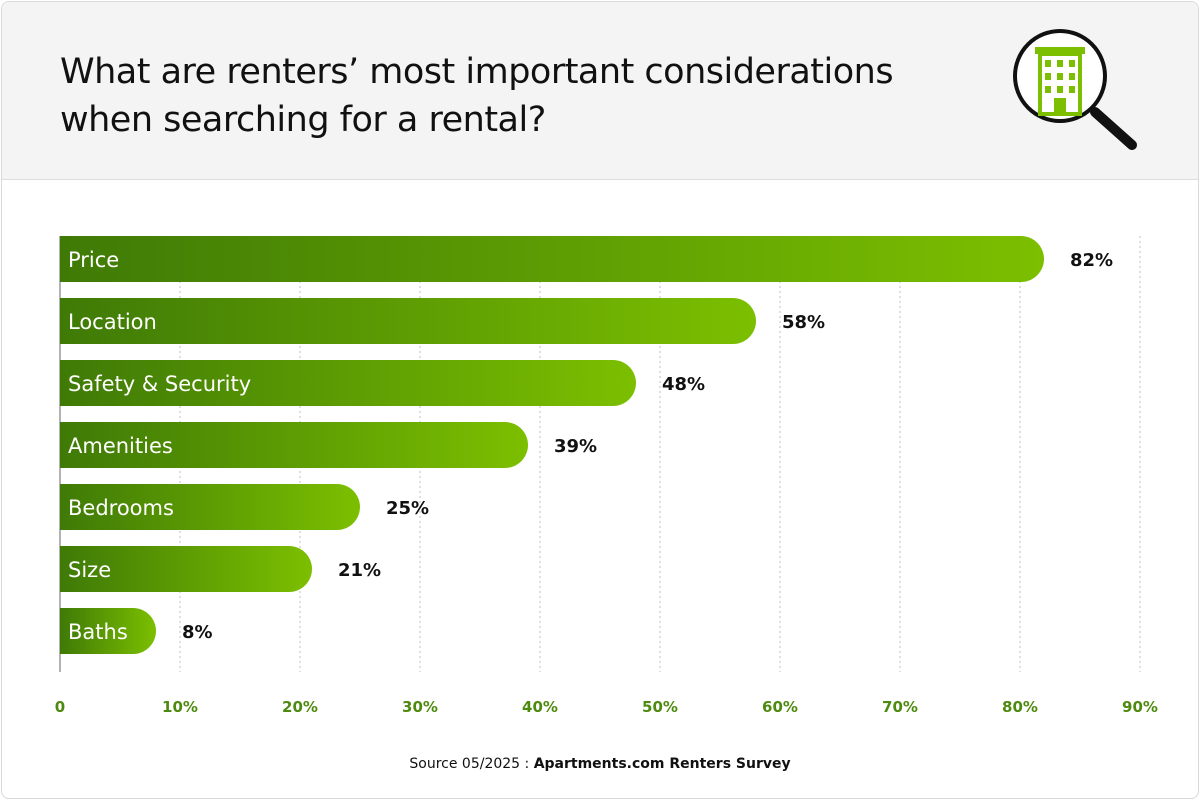 Image resolution: width=1200 pixels, height=800 pixels. I want to click on x-tick-label: 90%, so click(1140, 707).